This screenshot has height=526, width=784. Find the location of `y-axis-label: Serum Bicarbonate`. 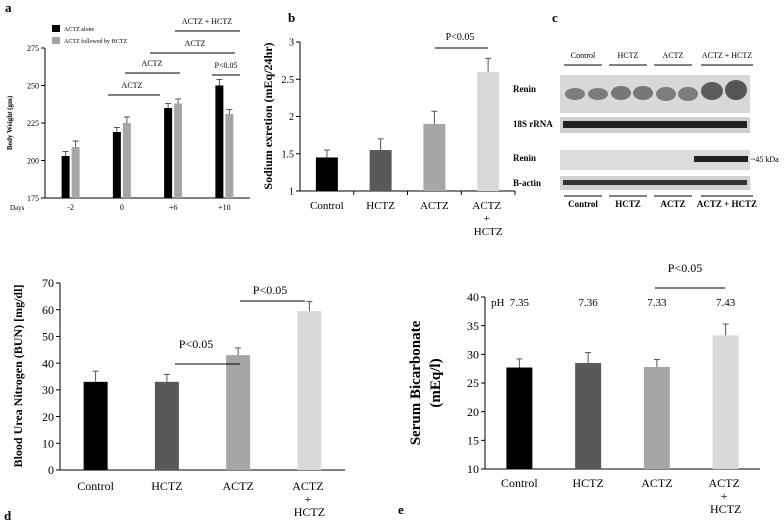

y-axis-label: Serum Bicarbonate is located at coordinates (416, 382).